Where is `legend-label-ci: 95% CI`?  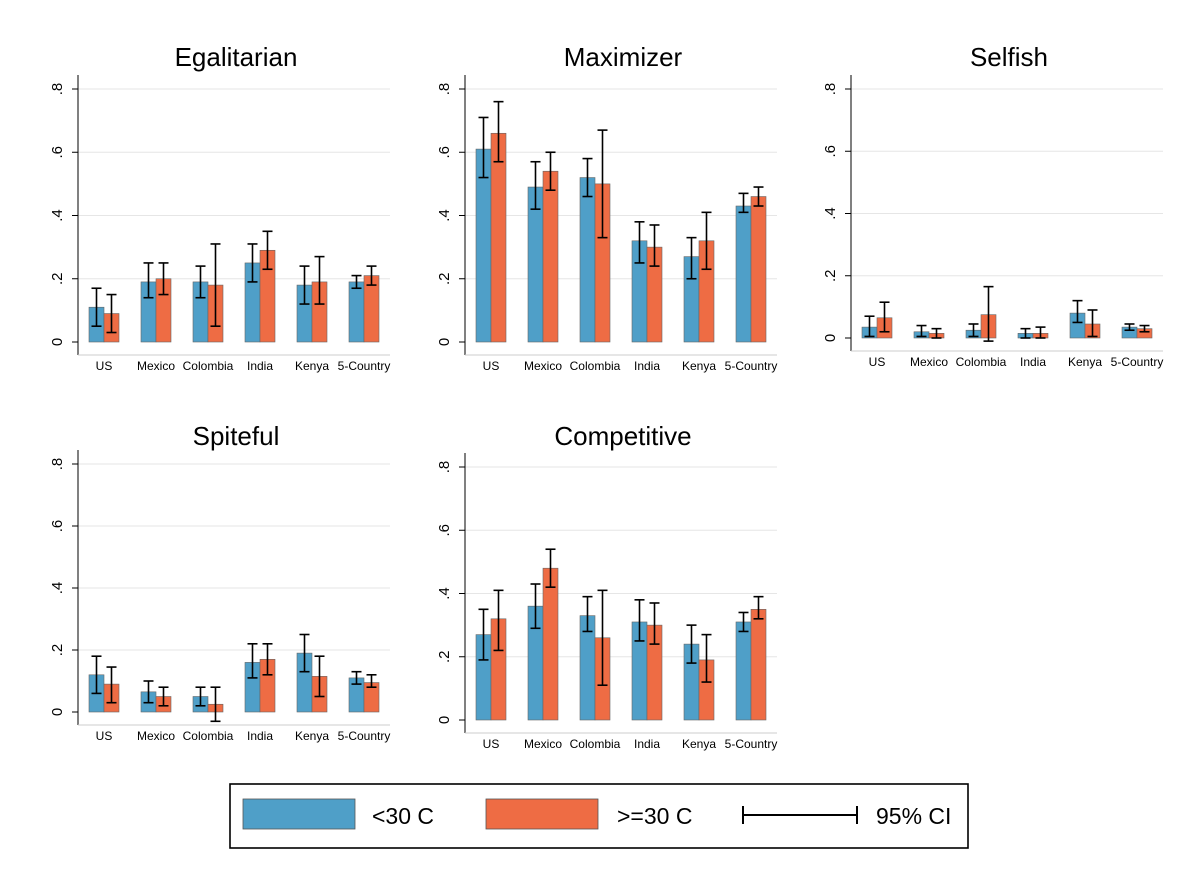 legend-label-ci: 95% CI is located at coordinates (913, 816).